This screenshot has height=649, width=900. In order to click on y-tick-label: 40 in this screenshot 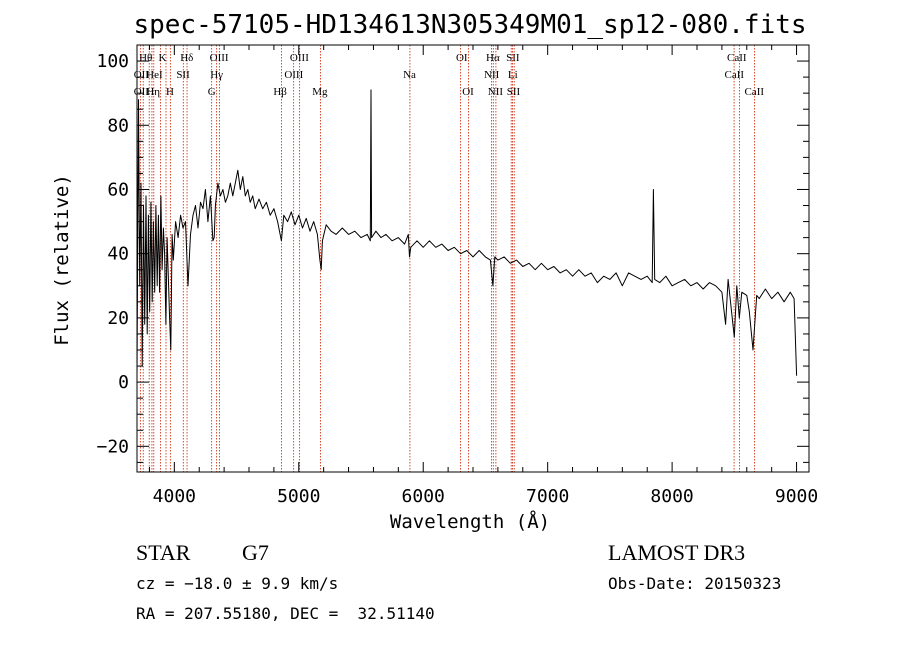, I will do `click(118, 254)`.